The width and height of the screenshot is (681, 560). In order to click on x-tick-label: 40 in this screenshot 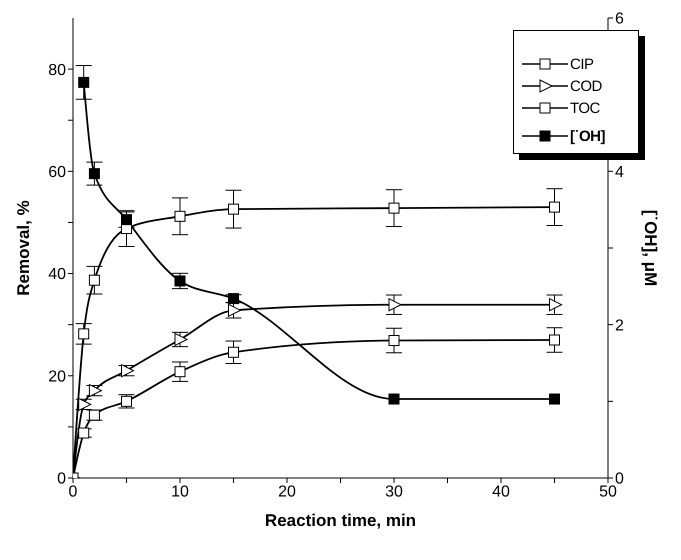, I will do `click(501, 491)`.